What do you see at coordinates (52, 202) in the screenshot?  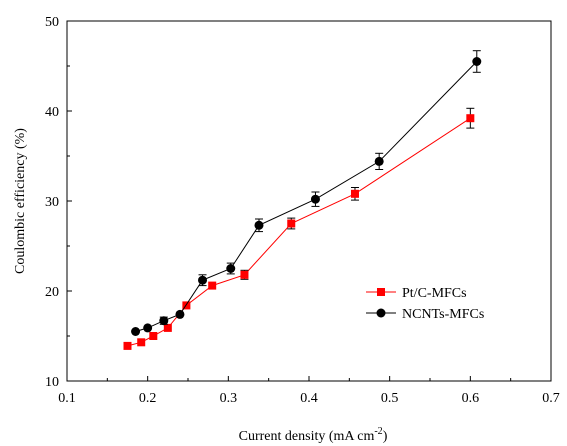 I see `y-tick-label: 30` at bounding box center [52, 202].